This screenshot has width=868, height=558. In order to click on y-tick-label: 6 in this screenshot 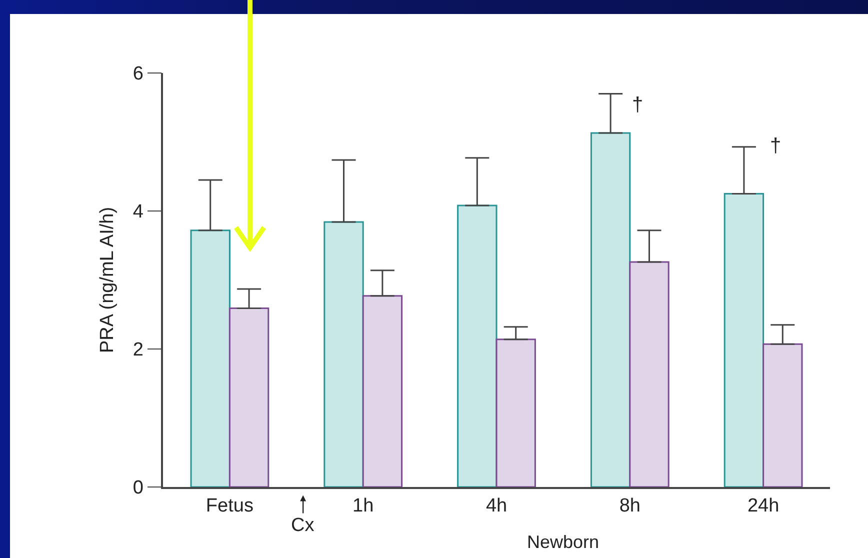, I will do `click(138, 74)`.